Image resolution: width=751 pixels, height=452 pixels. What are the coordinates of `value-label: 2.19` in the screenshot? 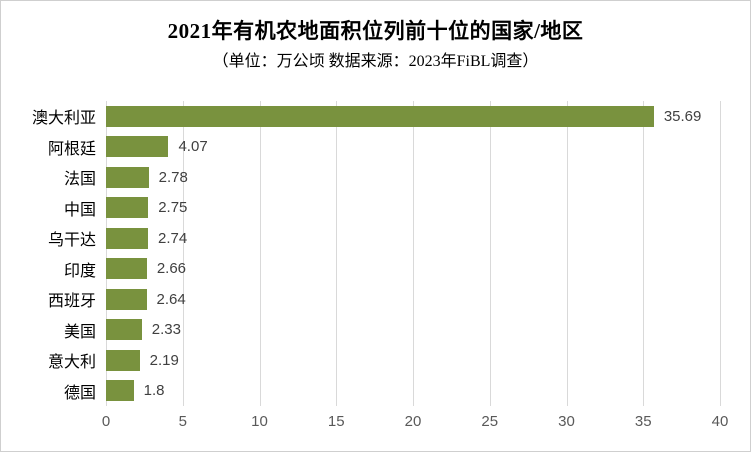 It's located at (164, 360).